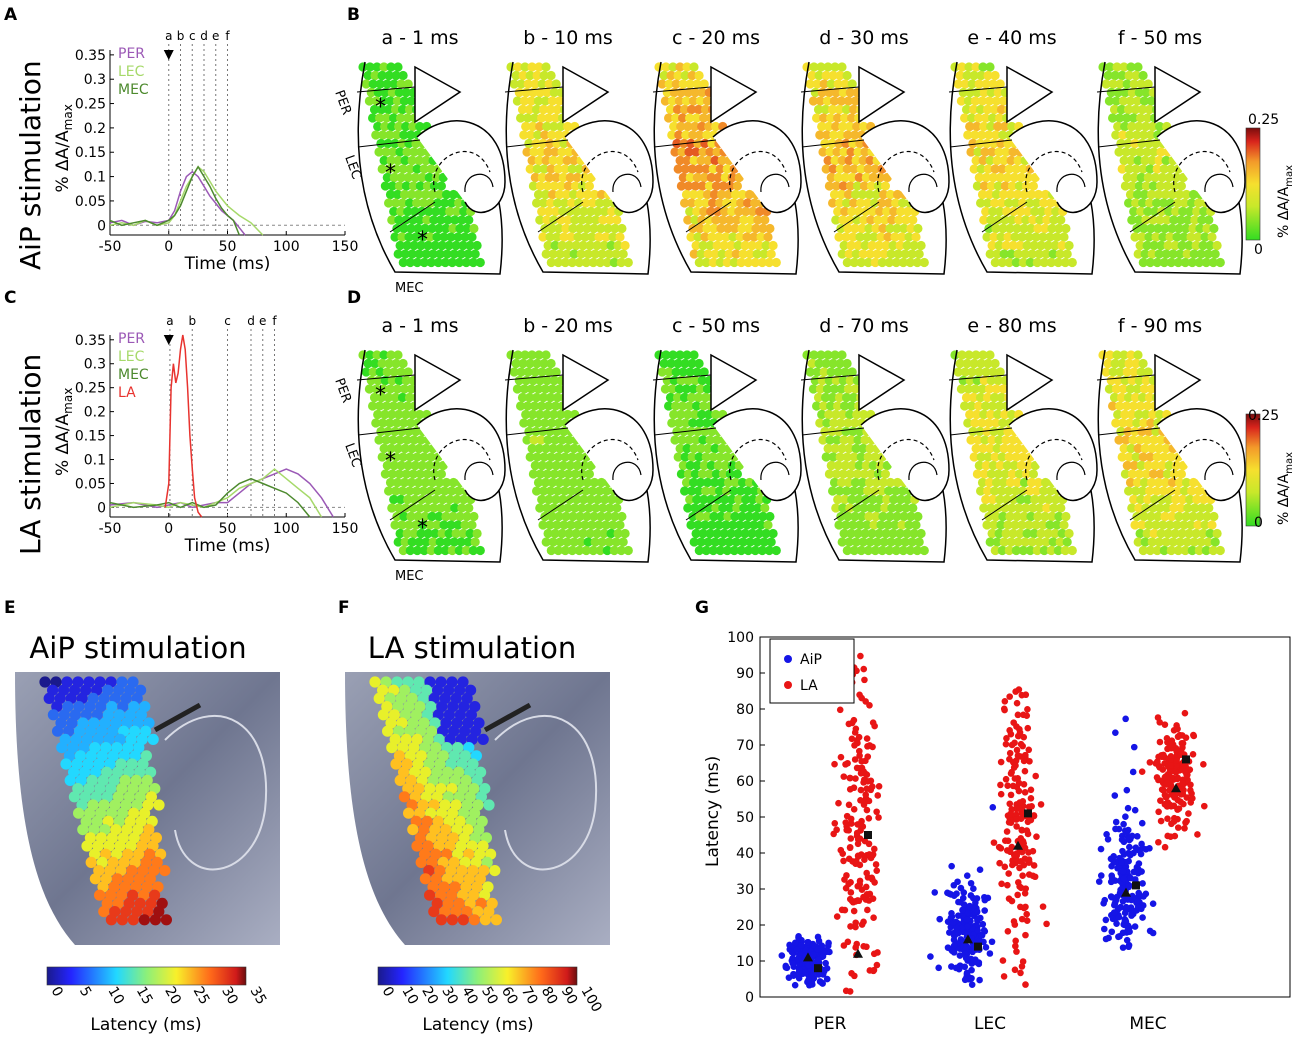 The image size is (1300, 1037). I want to click on hippocampus-outline, so click(609, 166).